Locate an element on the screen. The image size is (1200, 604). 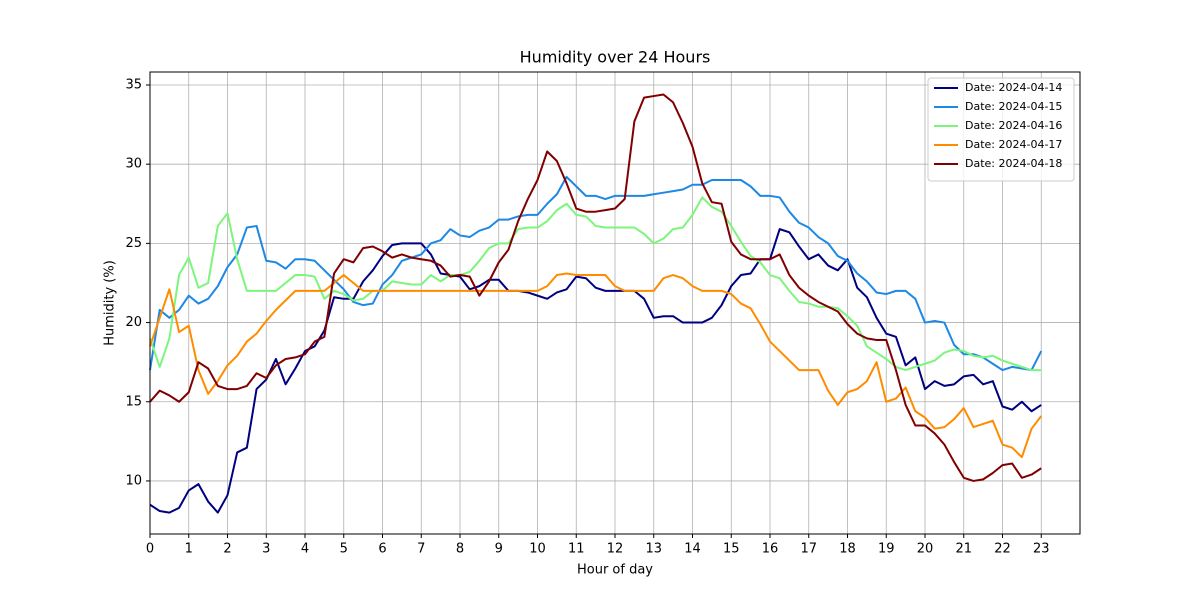
legend-label: Date: 2024-04-14 is located at coordinates (1013, 87).